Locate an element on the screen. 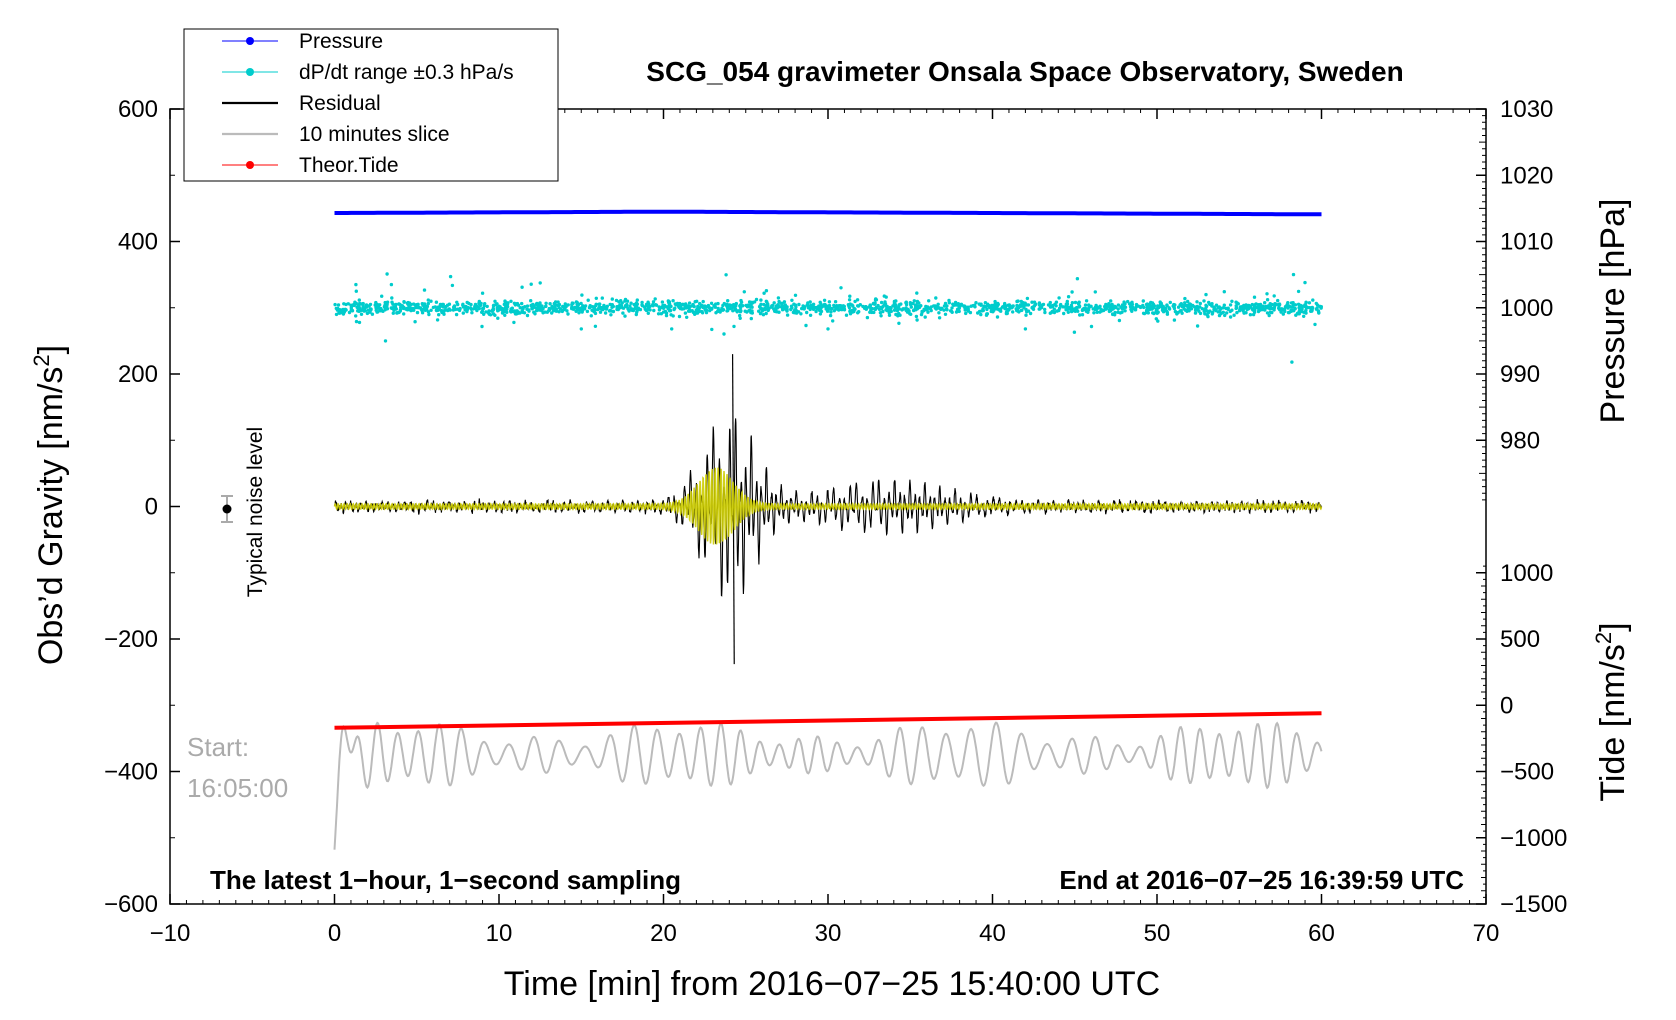  legend-box is located at coordinates (371, 105).